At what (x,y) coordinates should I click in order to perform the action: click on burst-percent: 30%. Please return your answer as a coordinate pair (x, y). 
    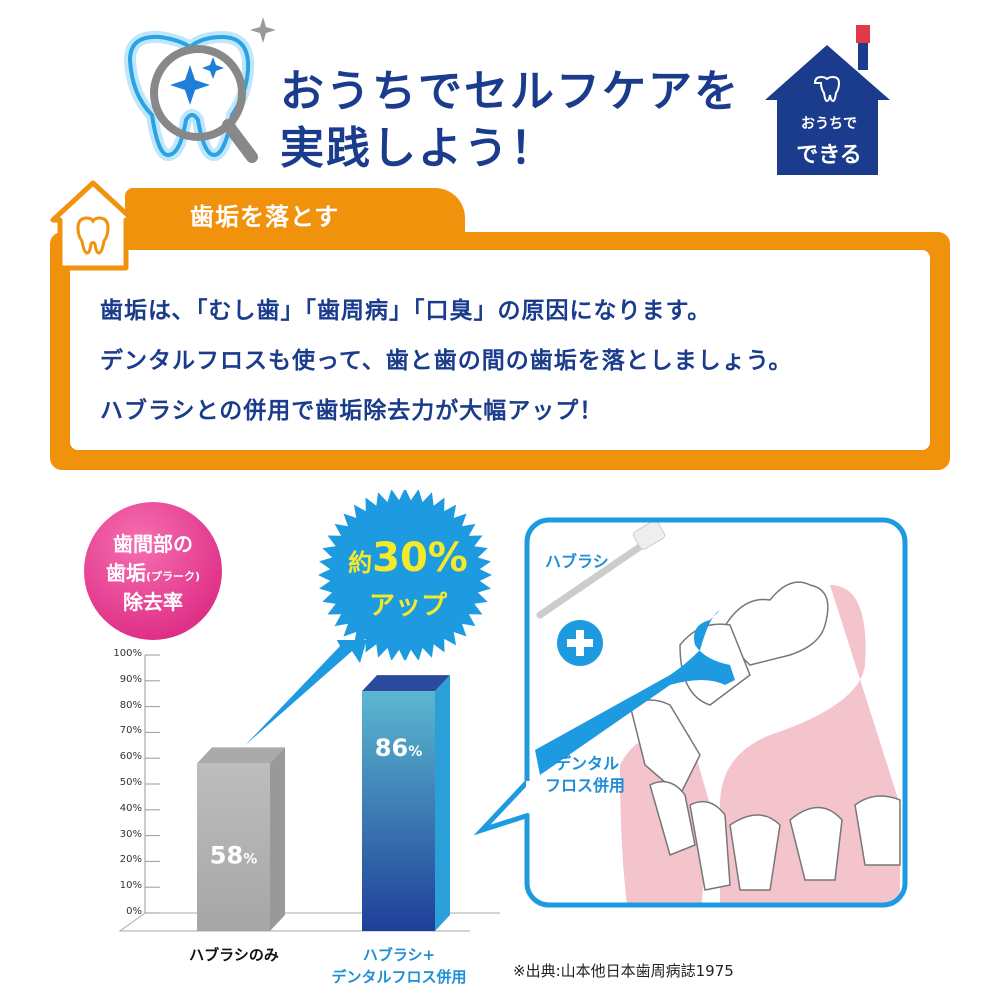
    Looking at the image, I should click on (420, 558).